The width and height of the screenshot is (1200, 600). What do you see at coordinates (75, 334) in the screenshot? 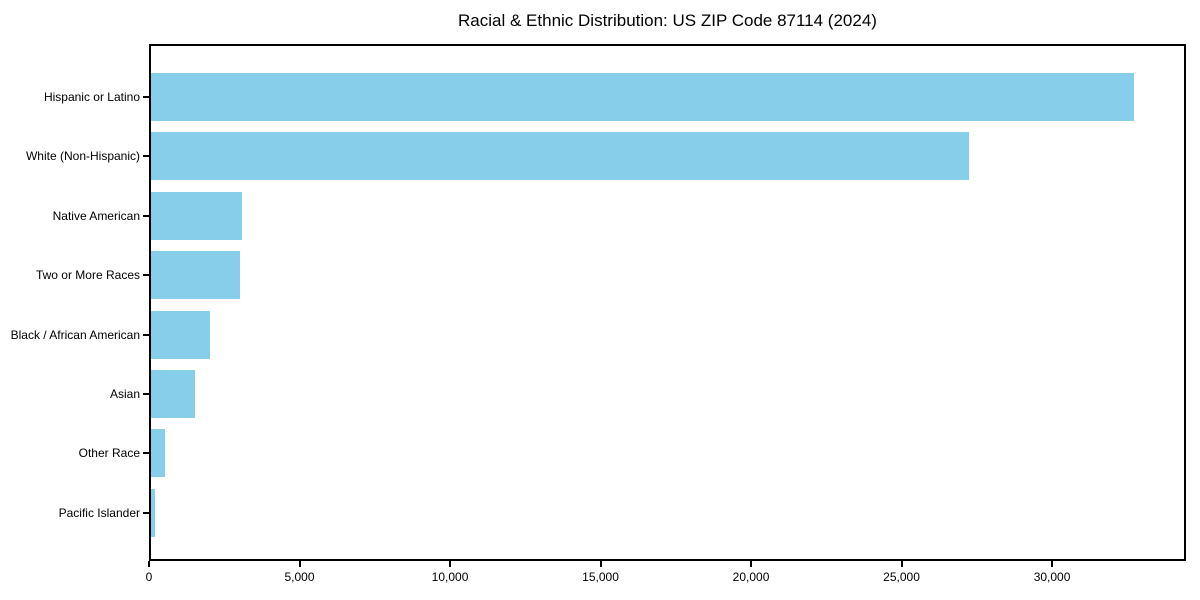
I see `y-axis-label: Black / African American` at bounding box center [75, 334].